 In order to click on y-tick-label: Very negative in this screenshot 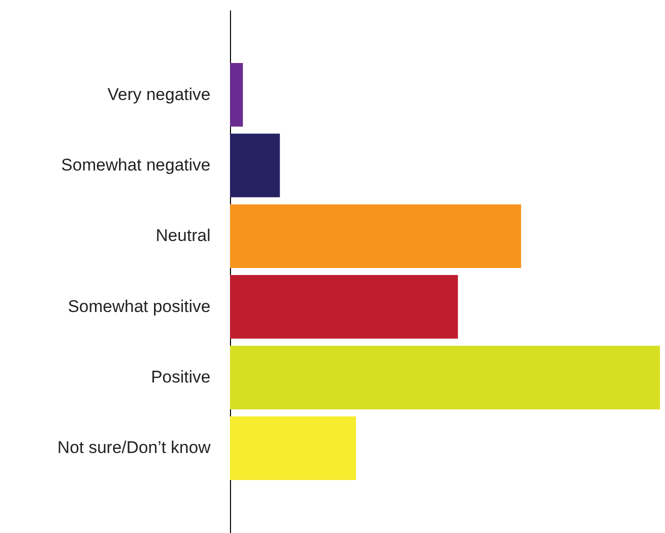, I will do `click(158, 94)`.